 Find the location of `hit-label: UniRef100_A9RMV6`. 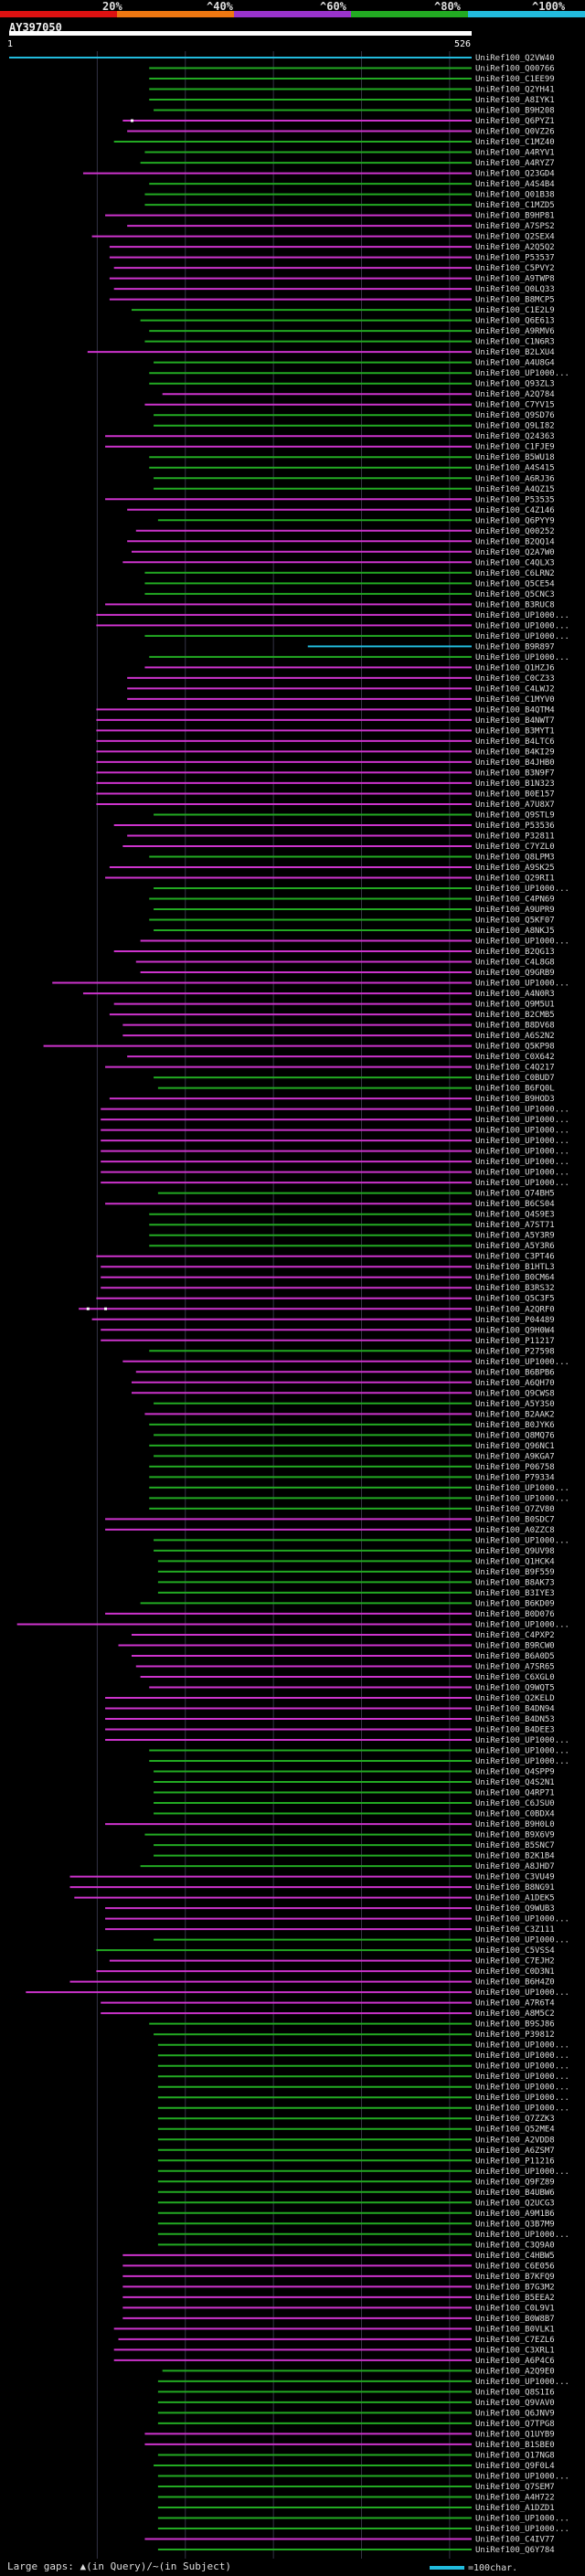

hit-label: UniRef100_A9RMV6 is located at coordinates (515, 331).